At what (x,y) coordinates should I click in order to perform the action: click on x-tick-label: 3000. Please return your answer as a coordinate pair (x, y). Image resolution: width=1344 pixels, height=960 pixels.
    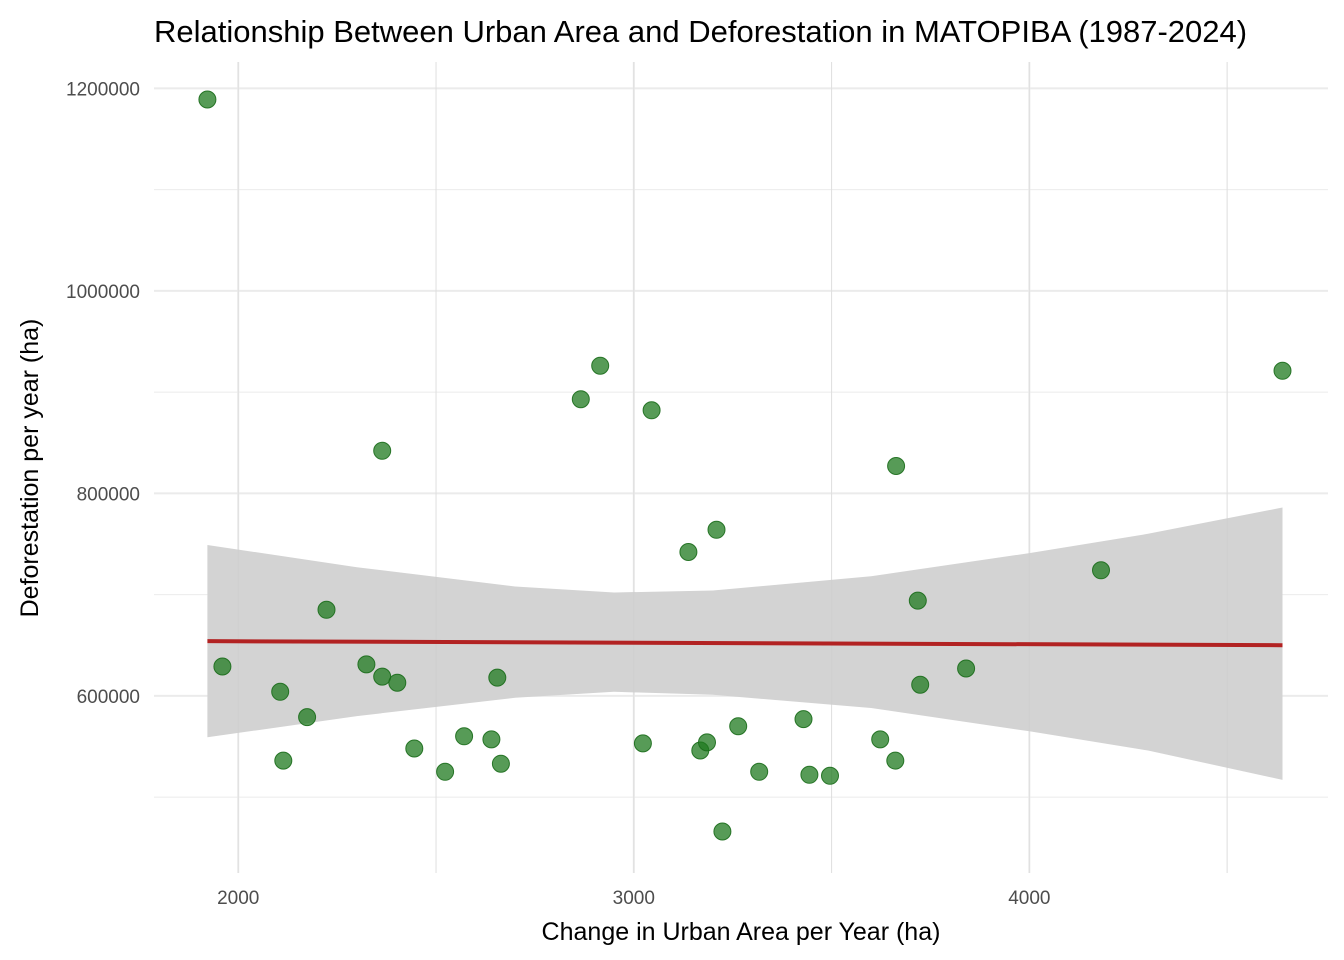
    Looking at the image, I should click on (634, 898).